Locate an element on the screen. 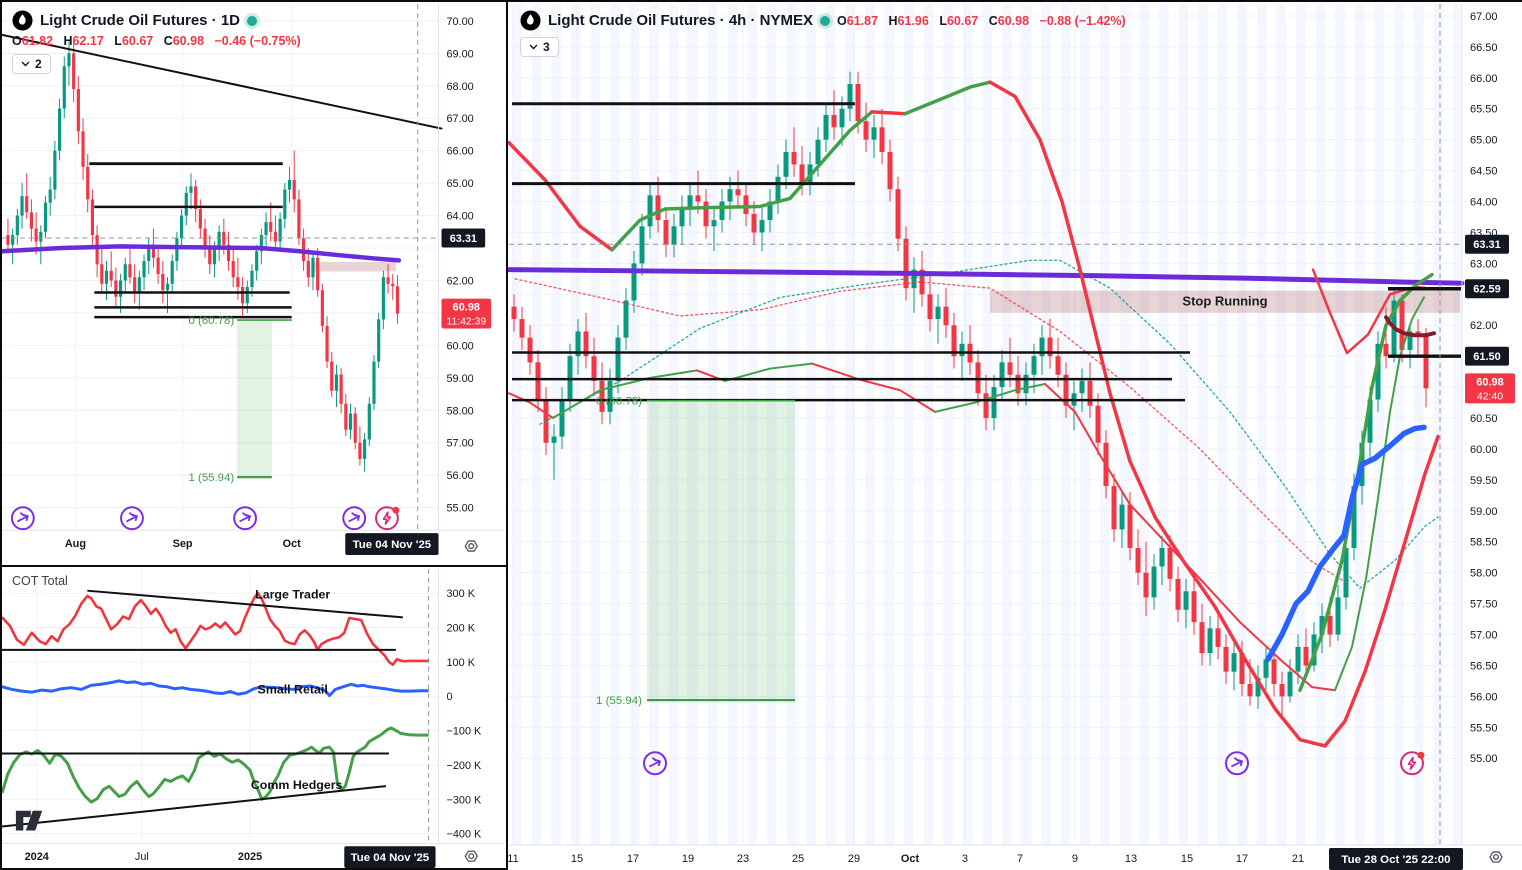 This screenshot has width=1522, height=870. svg-text: Tue 28 Oct '25 22:00 is located at coordinates (1395, 860).